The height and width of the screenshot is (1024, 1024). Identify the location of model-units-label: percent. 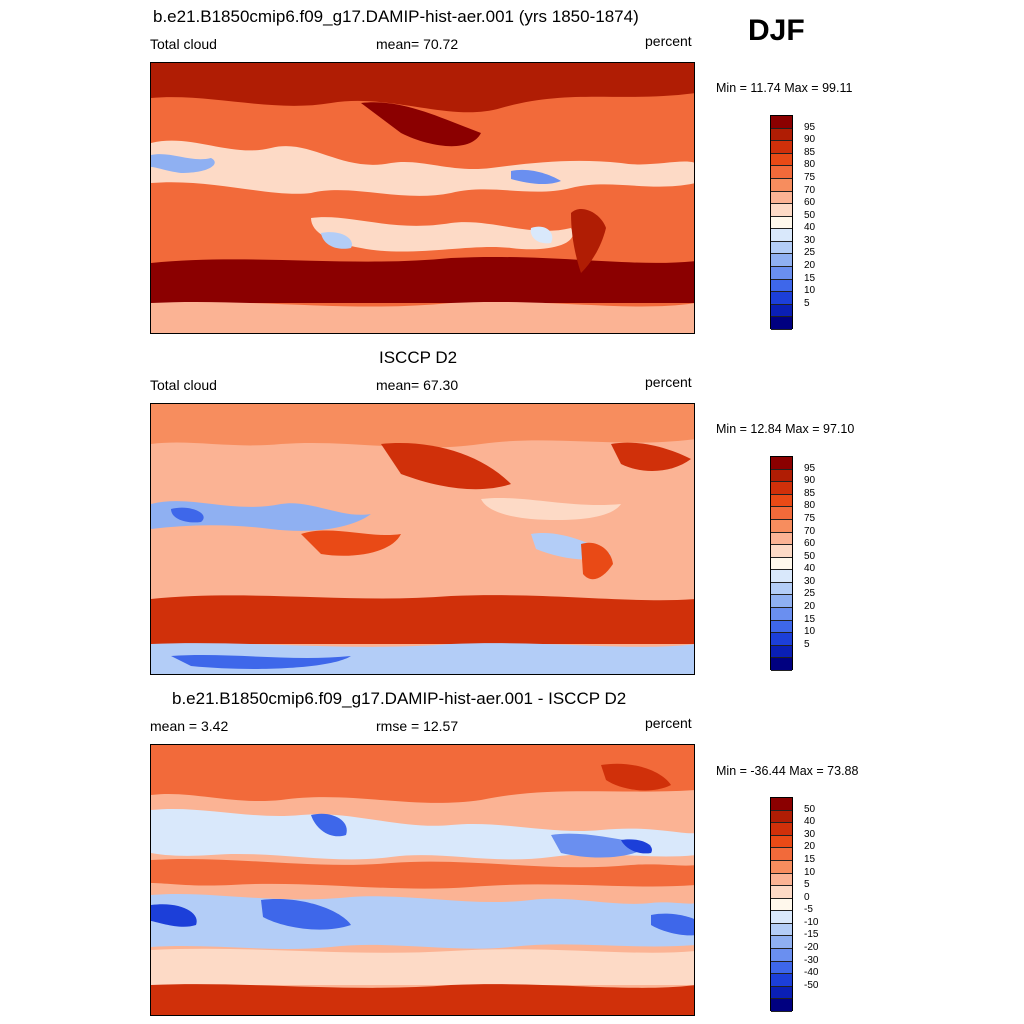
(668, 41).